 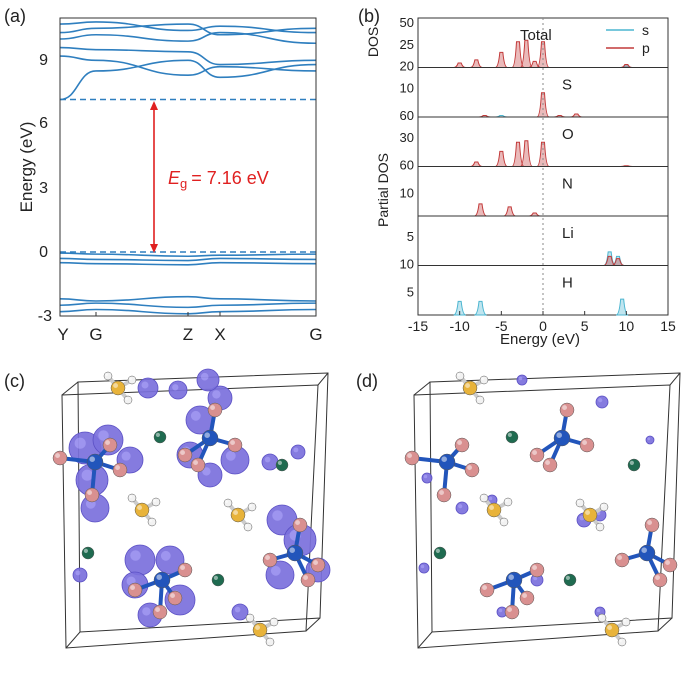 I want to click on dos-ytick: 60, so click(x=407, y=165).